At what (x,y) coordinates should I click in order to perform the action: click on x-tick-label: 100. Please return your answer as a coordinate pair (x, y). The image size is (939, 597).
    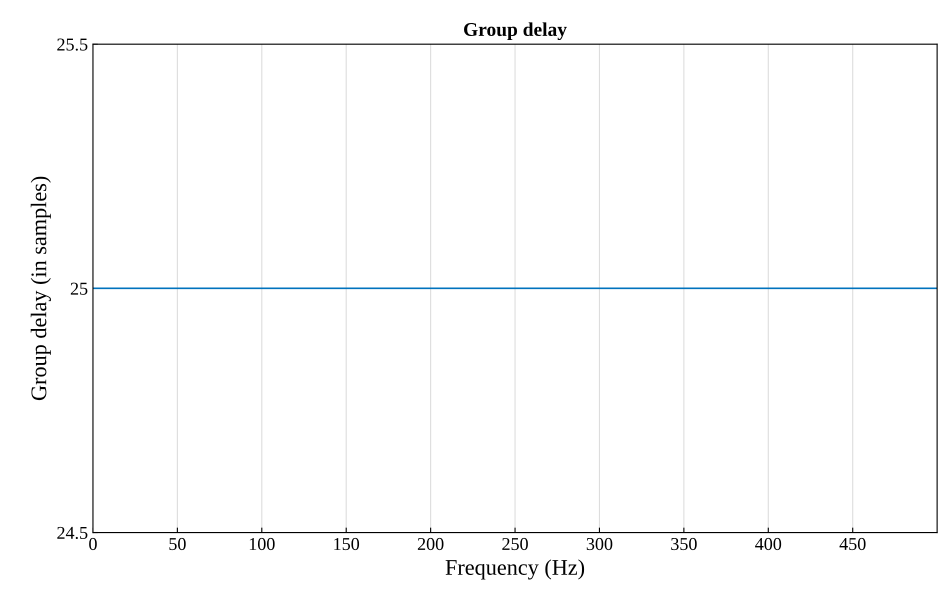
    Looking at the image, I should click on (262, 544).